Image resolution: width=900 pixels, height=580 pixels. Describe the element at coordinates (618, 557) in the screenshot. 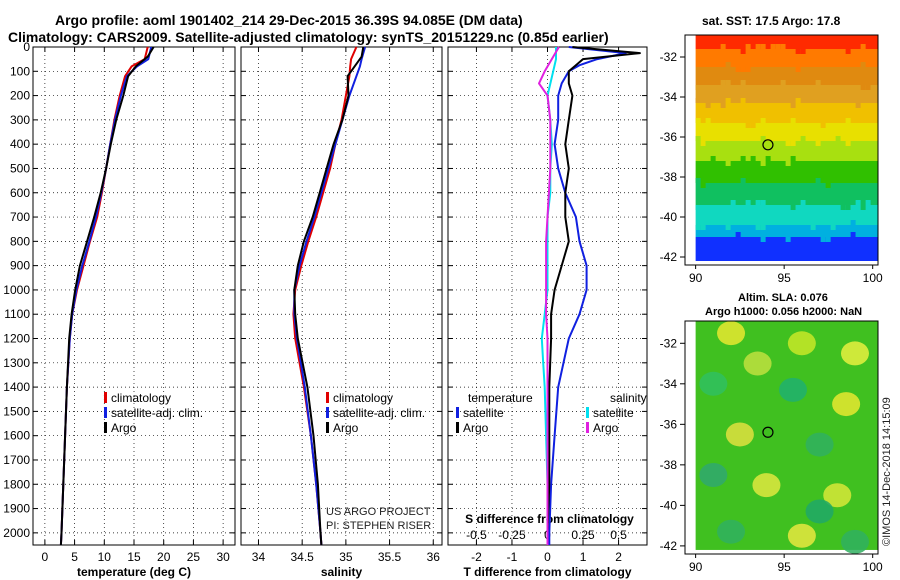

I see `x-tick-label: 2` at that location.